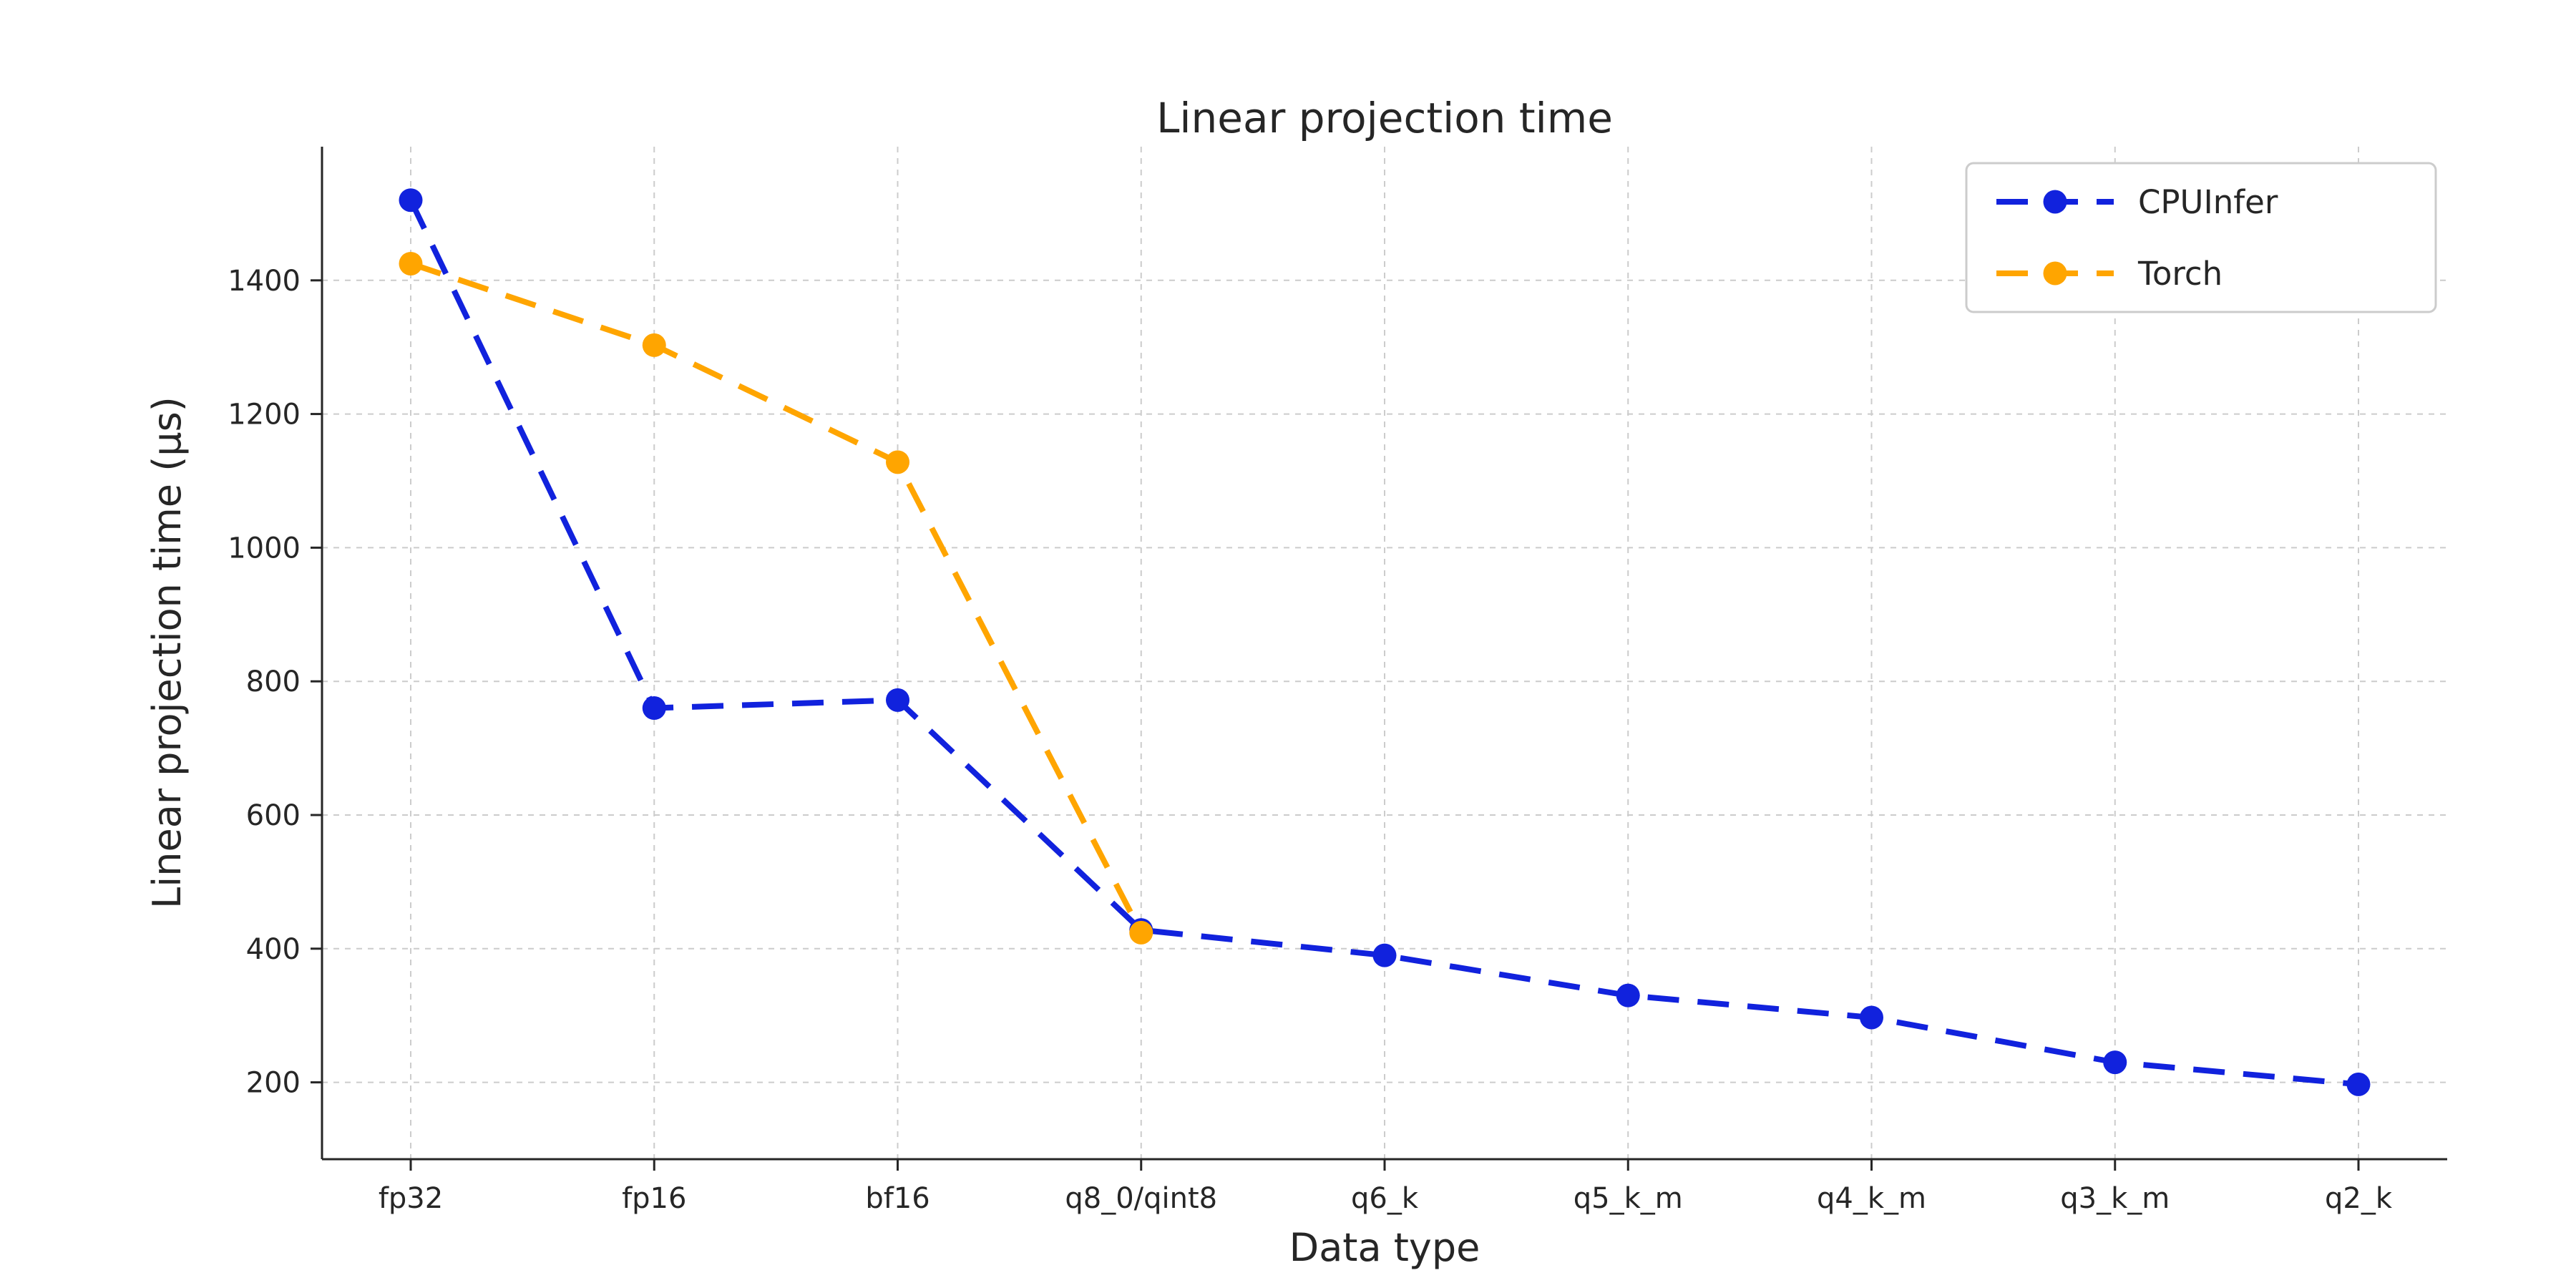  Describe the element at coordinates (2115, 1198) in the screenshot. I see `x-tick-label: q3_k_m` at that location.